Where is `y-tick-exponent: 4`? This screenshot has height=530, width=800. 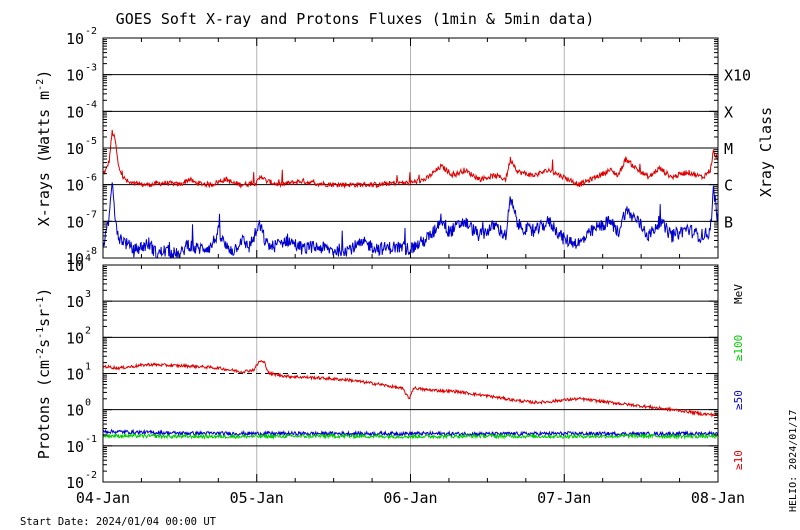 y-tick-exponent: 4 is located at coordinates (88, 258).